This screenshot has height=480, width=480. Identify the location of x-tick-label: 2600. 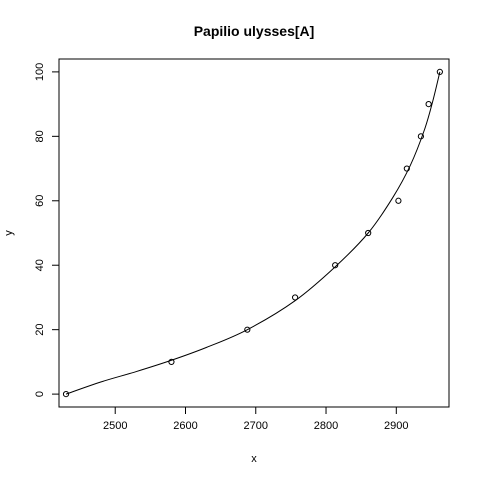
(185, 426).